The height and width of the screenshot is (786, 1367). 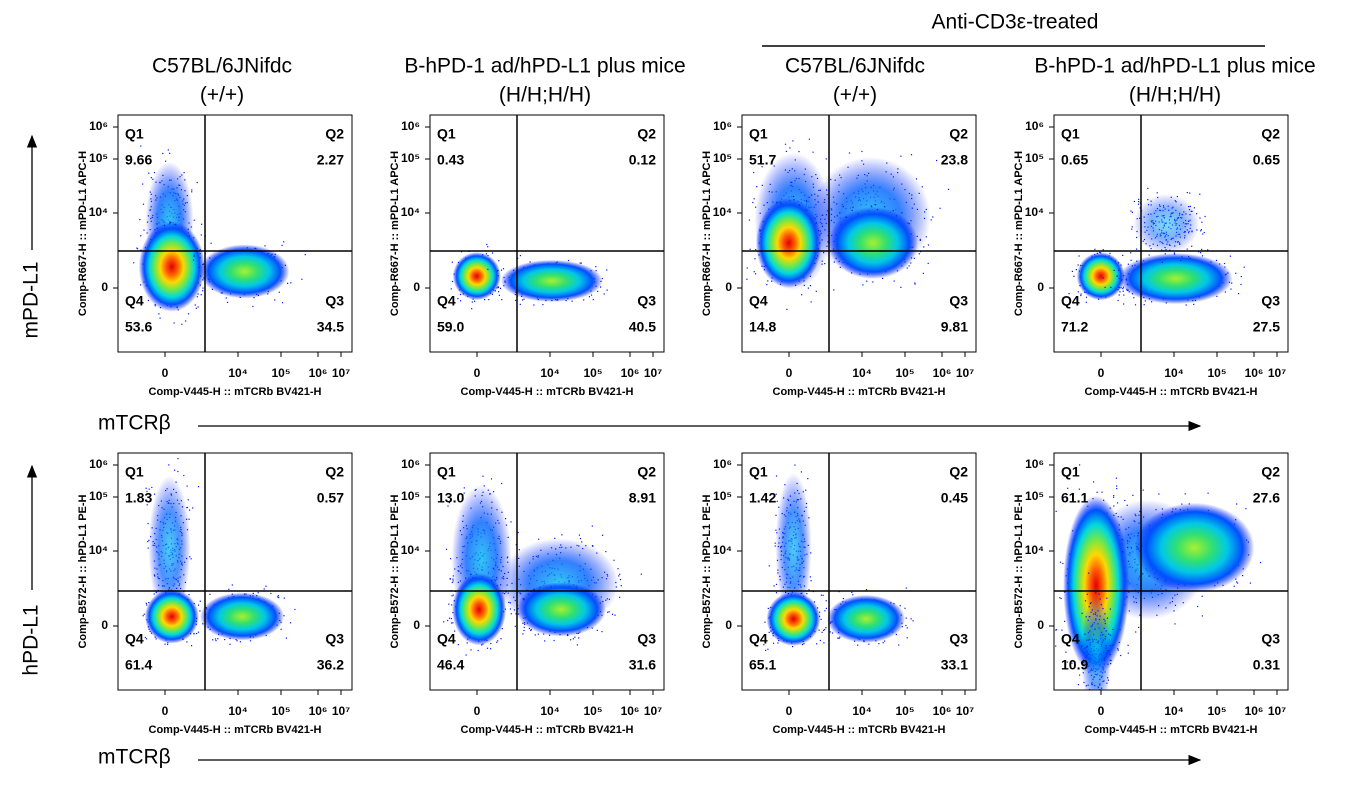 I want to click on quadrant-value: 53.6, so click(x=138, y=327).